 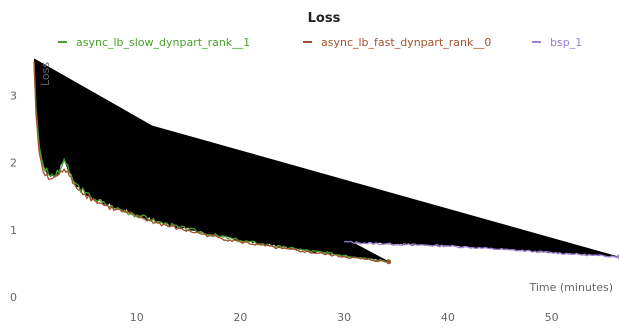 What do you see at coordinates (13, 230) in the screenshot?
I see `y-tick-label-1: 1` at bounding box center [13, 230].